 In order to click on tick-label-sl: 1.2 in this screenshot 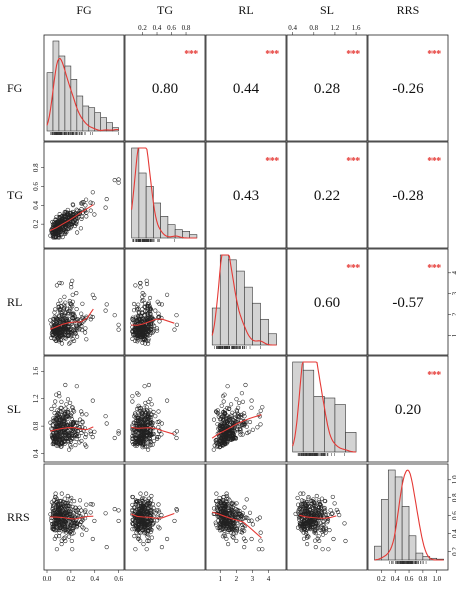, I will do `click(335, 28)`.